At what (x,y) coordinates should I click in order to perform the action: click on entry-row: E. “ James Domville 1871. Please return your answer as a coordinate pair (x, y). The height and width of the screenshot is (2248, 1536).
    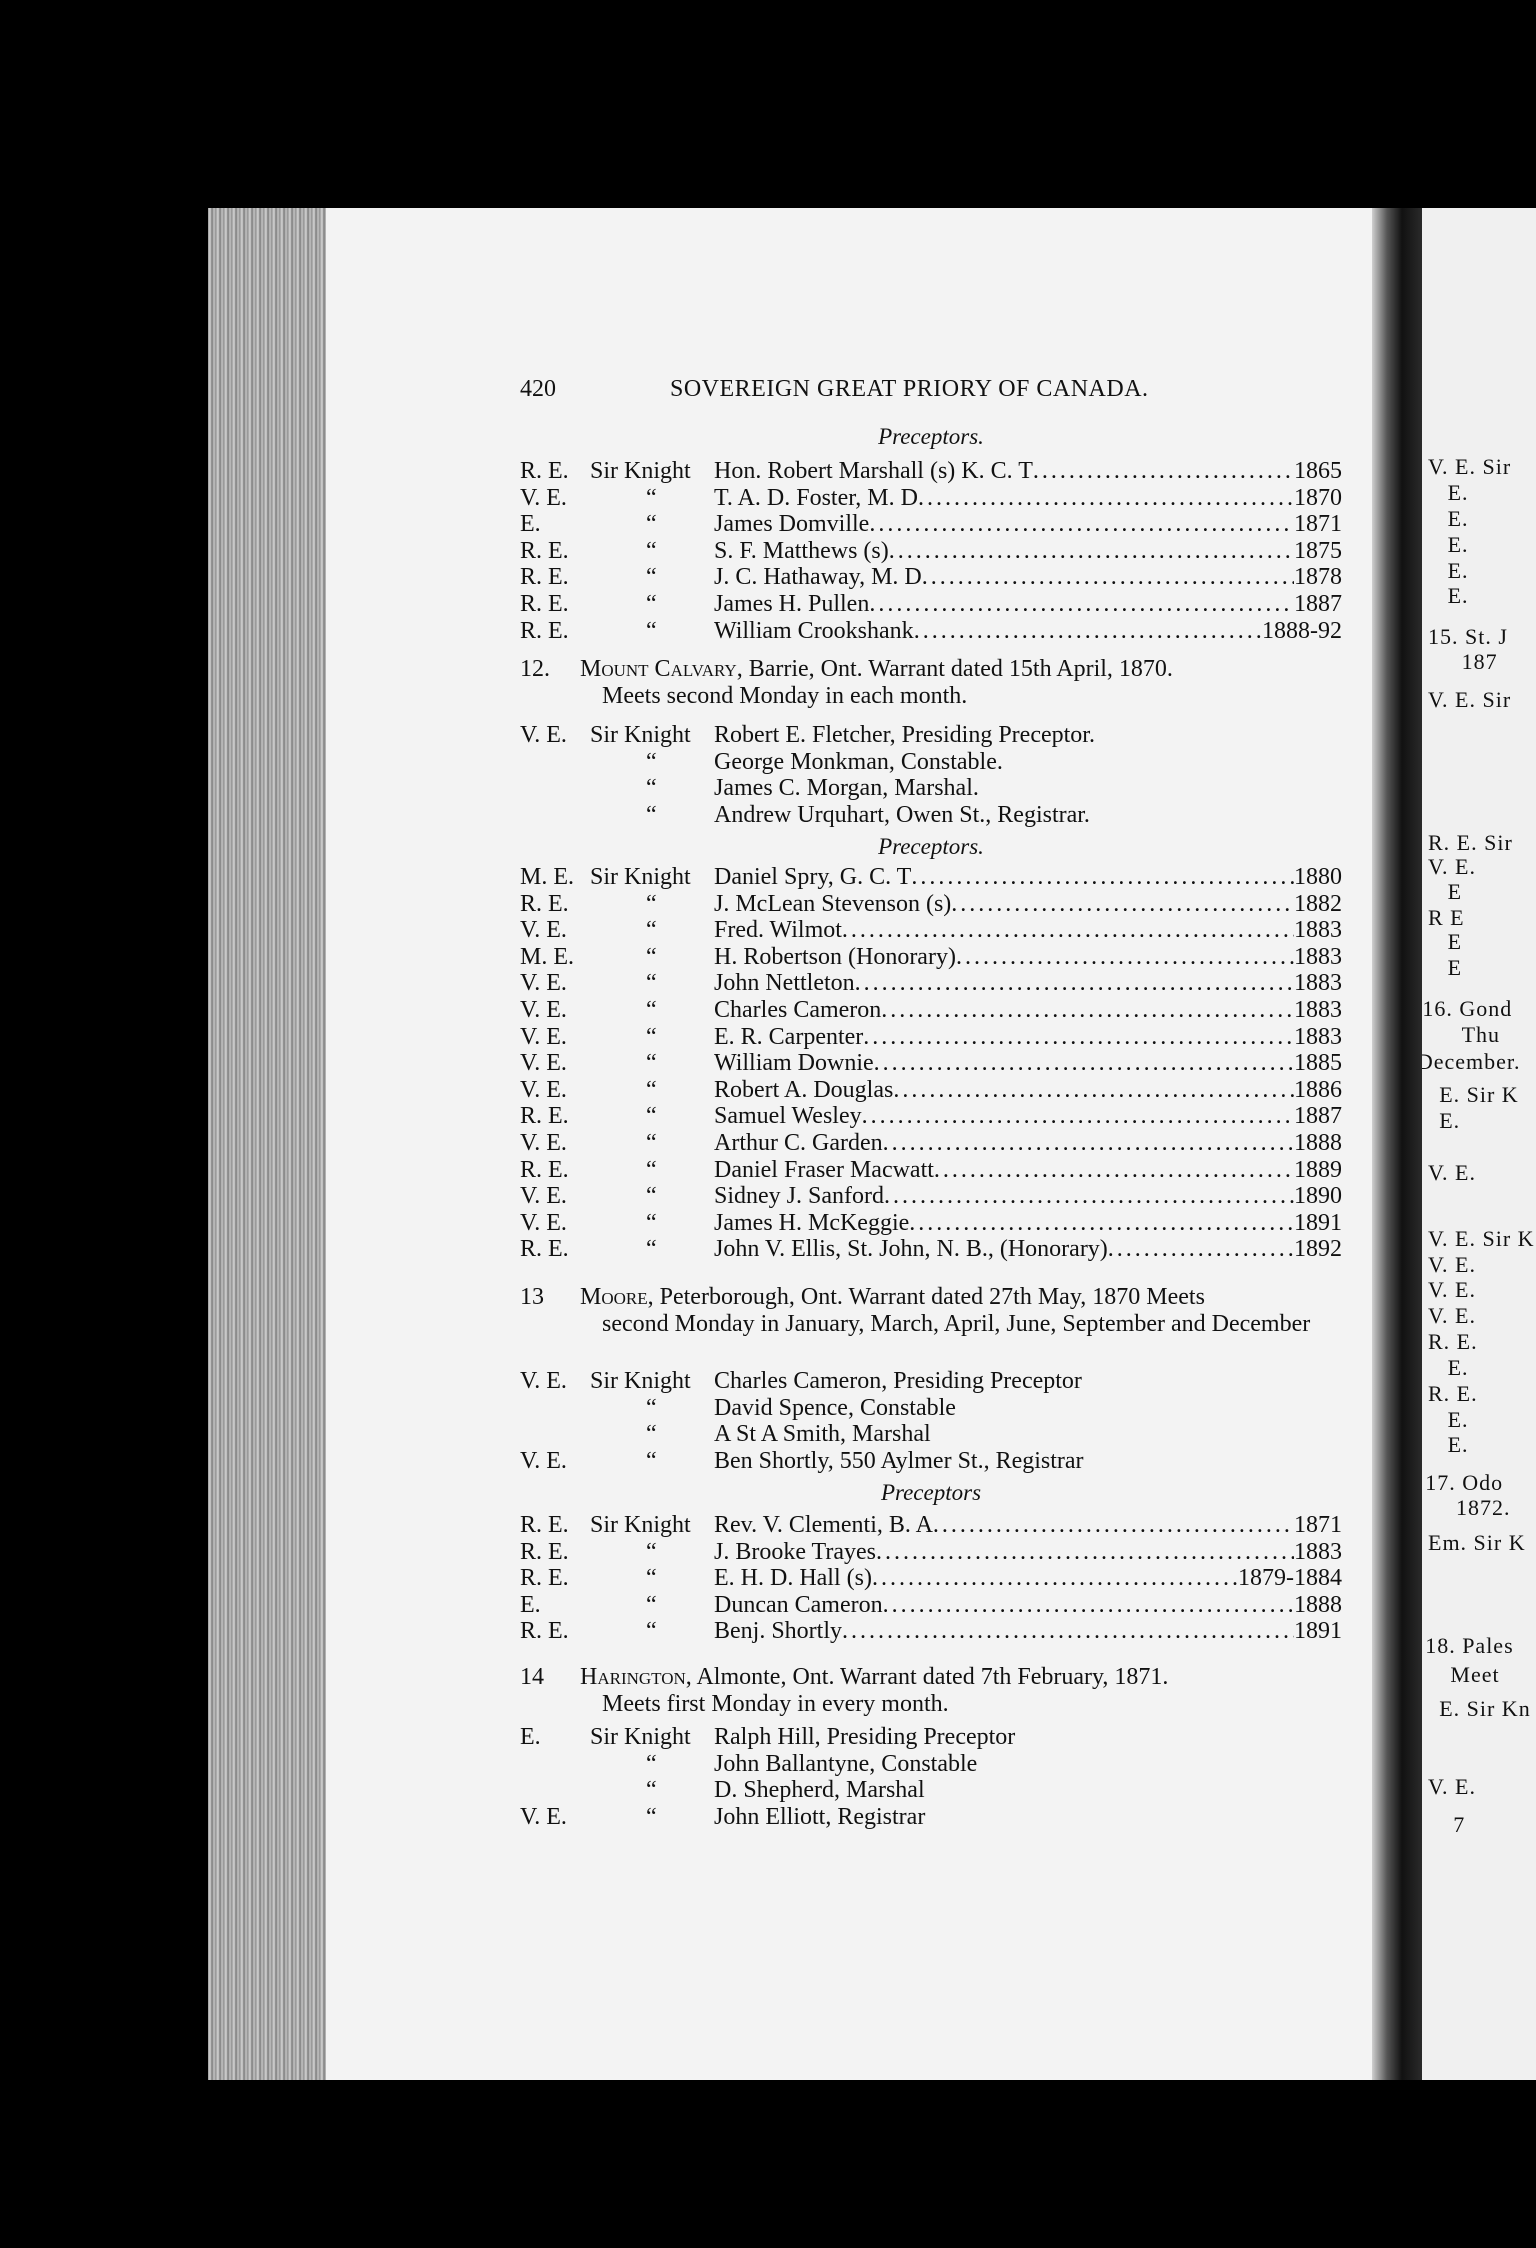
    Looking at the image, I should click on (931, 524).